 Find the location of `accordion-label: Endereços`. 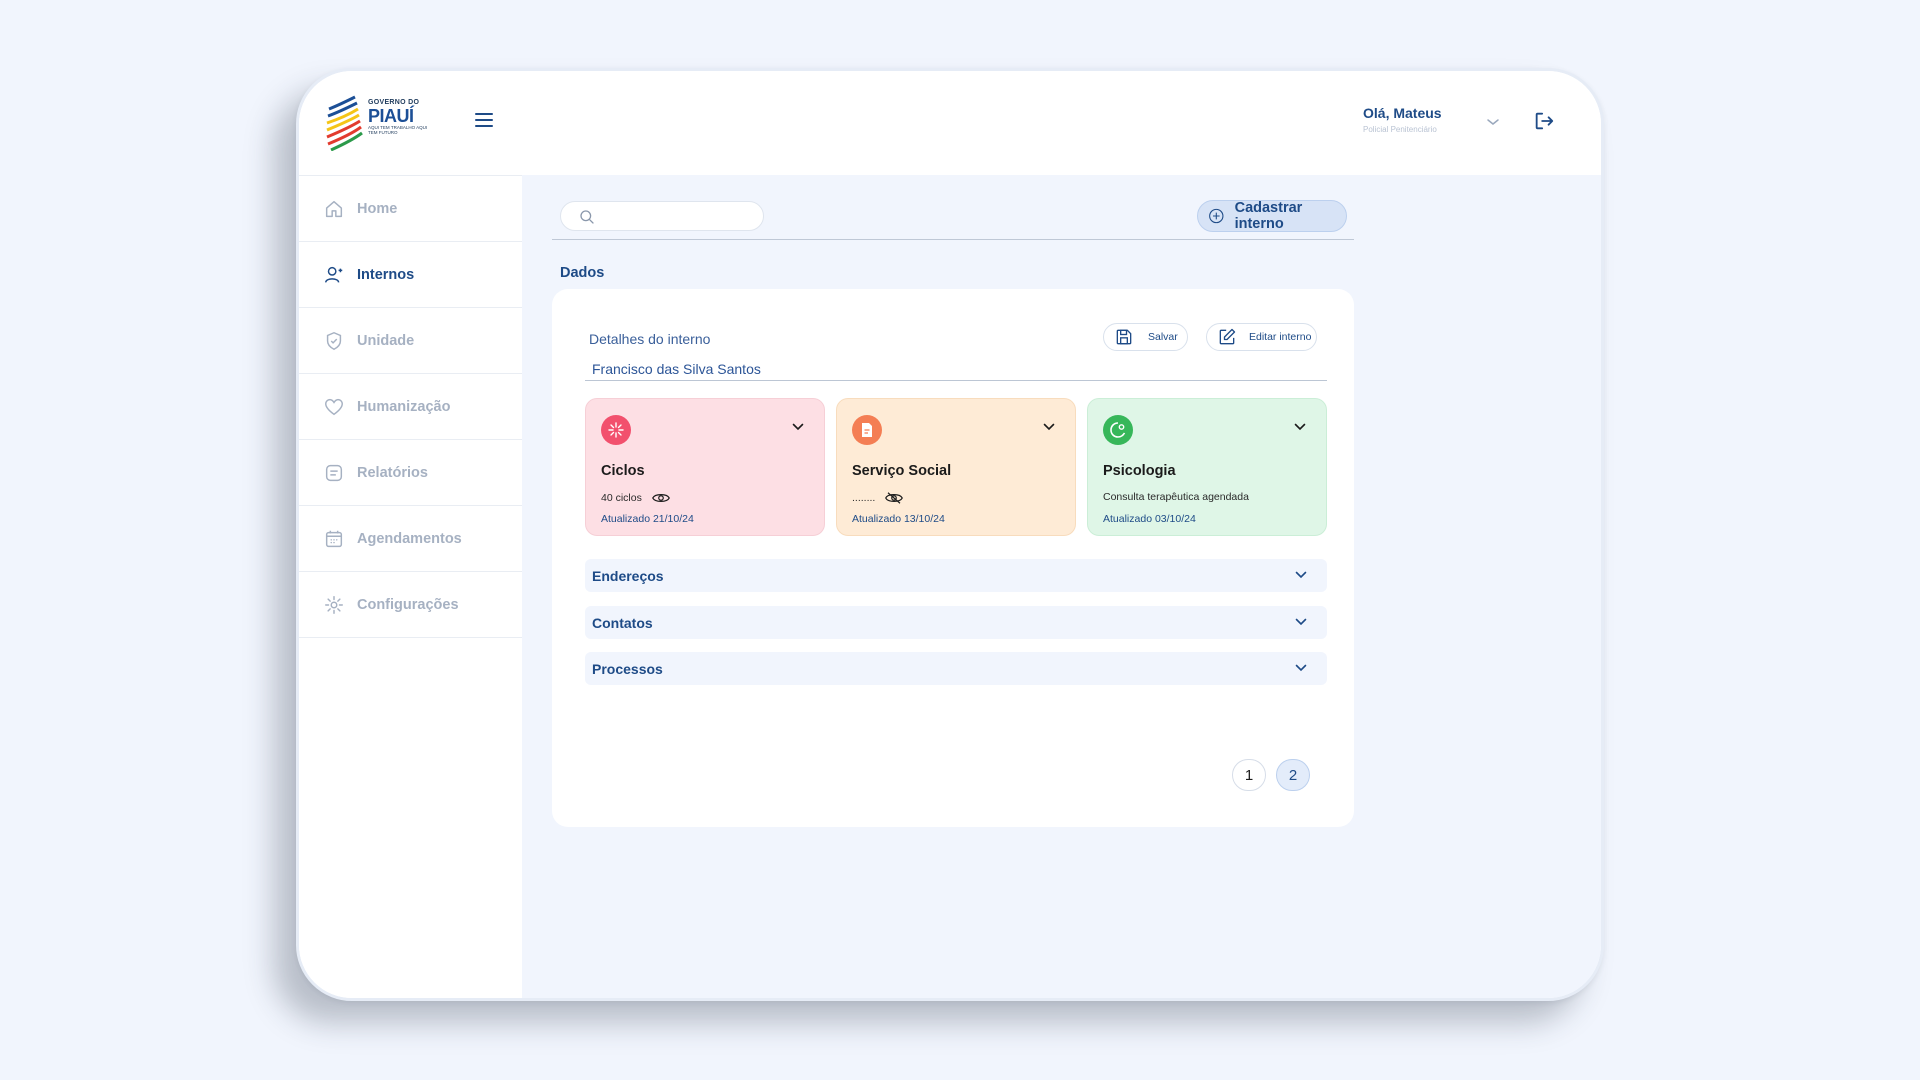

accordion-label: Endereços is located at coordinates (628, 576).